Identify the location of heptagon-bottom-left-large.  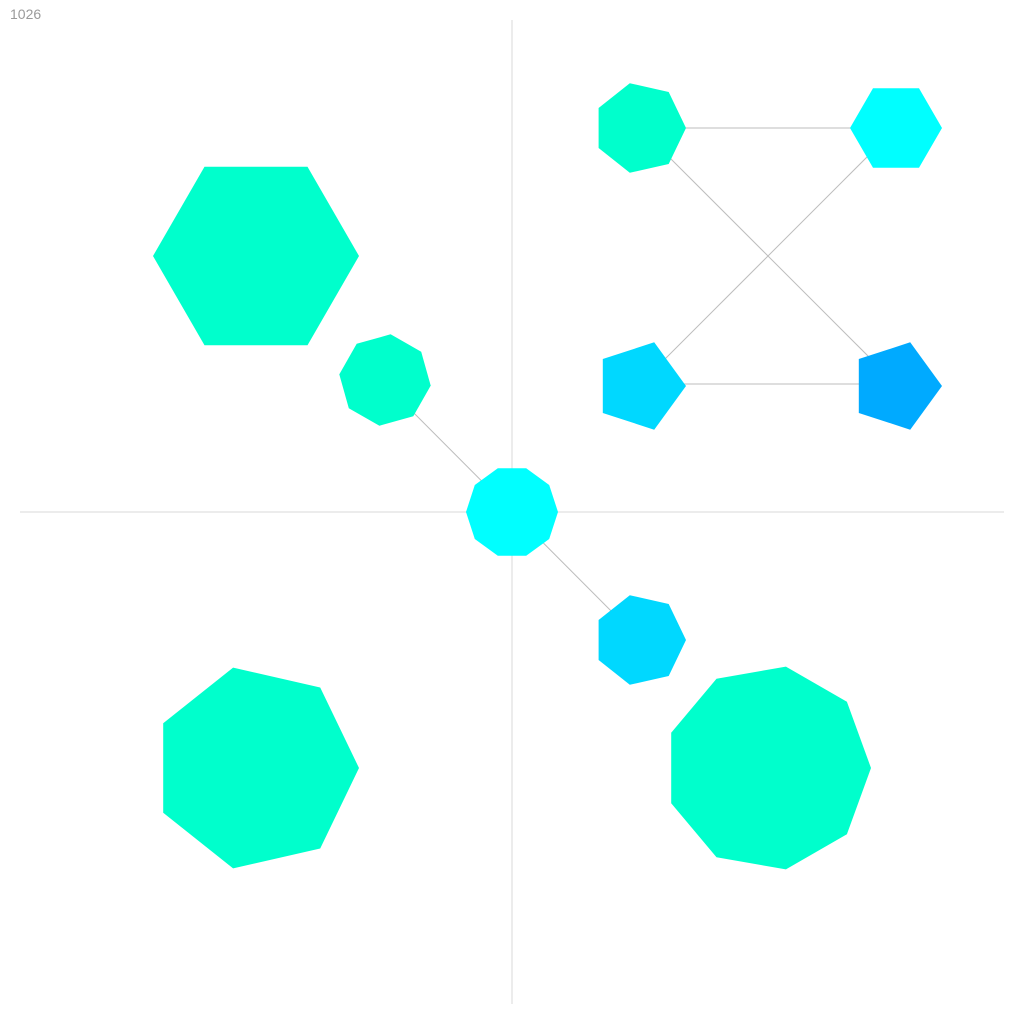
(261, 768).